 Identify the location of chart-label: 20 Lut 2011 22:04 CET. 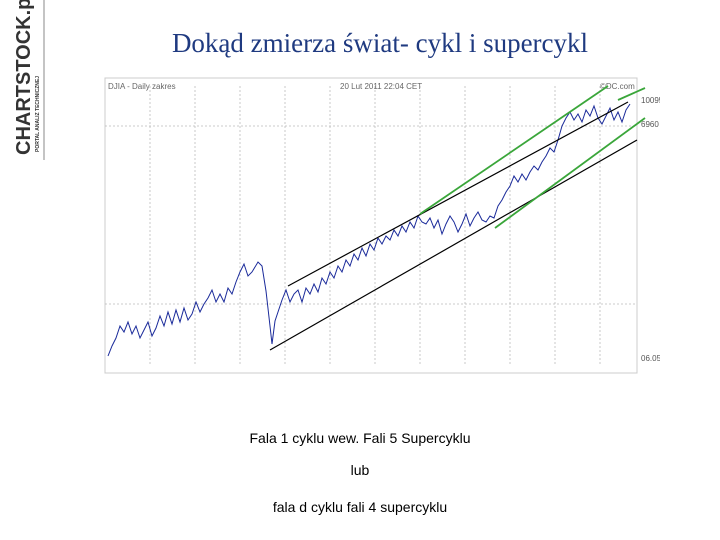
(381, 86).